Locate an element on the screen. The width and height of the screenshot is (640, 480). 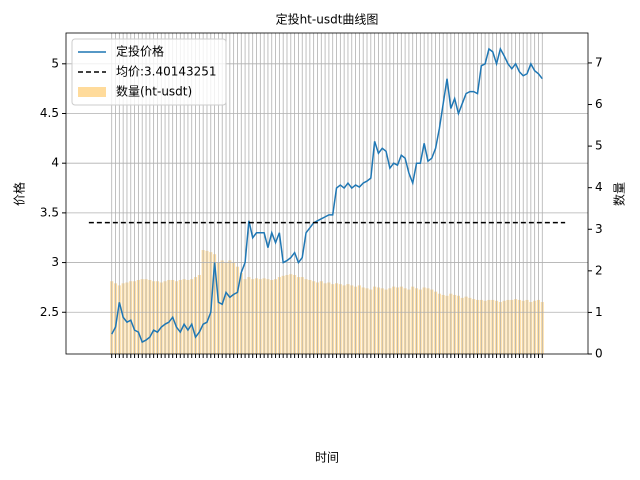
y-tick-label: 3.5 is located at coordinates (49, 212).